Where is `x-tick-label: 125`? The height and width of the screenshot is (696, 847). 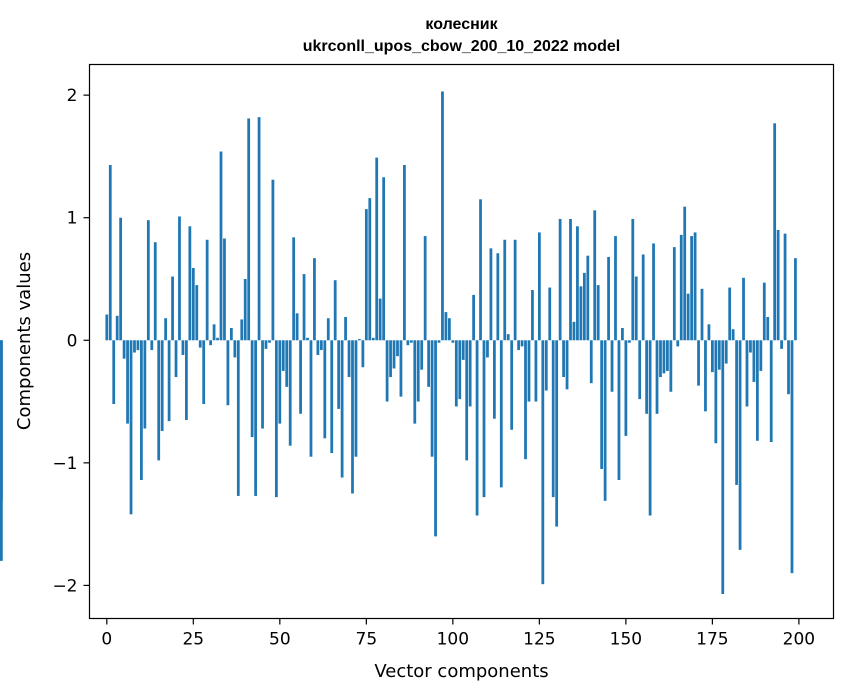 x-tick-label: 125 is located at coordinates (539, 640).